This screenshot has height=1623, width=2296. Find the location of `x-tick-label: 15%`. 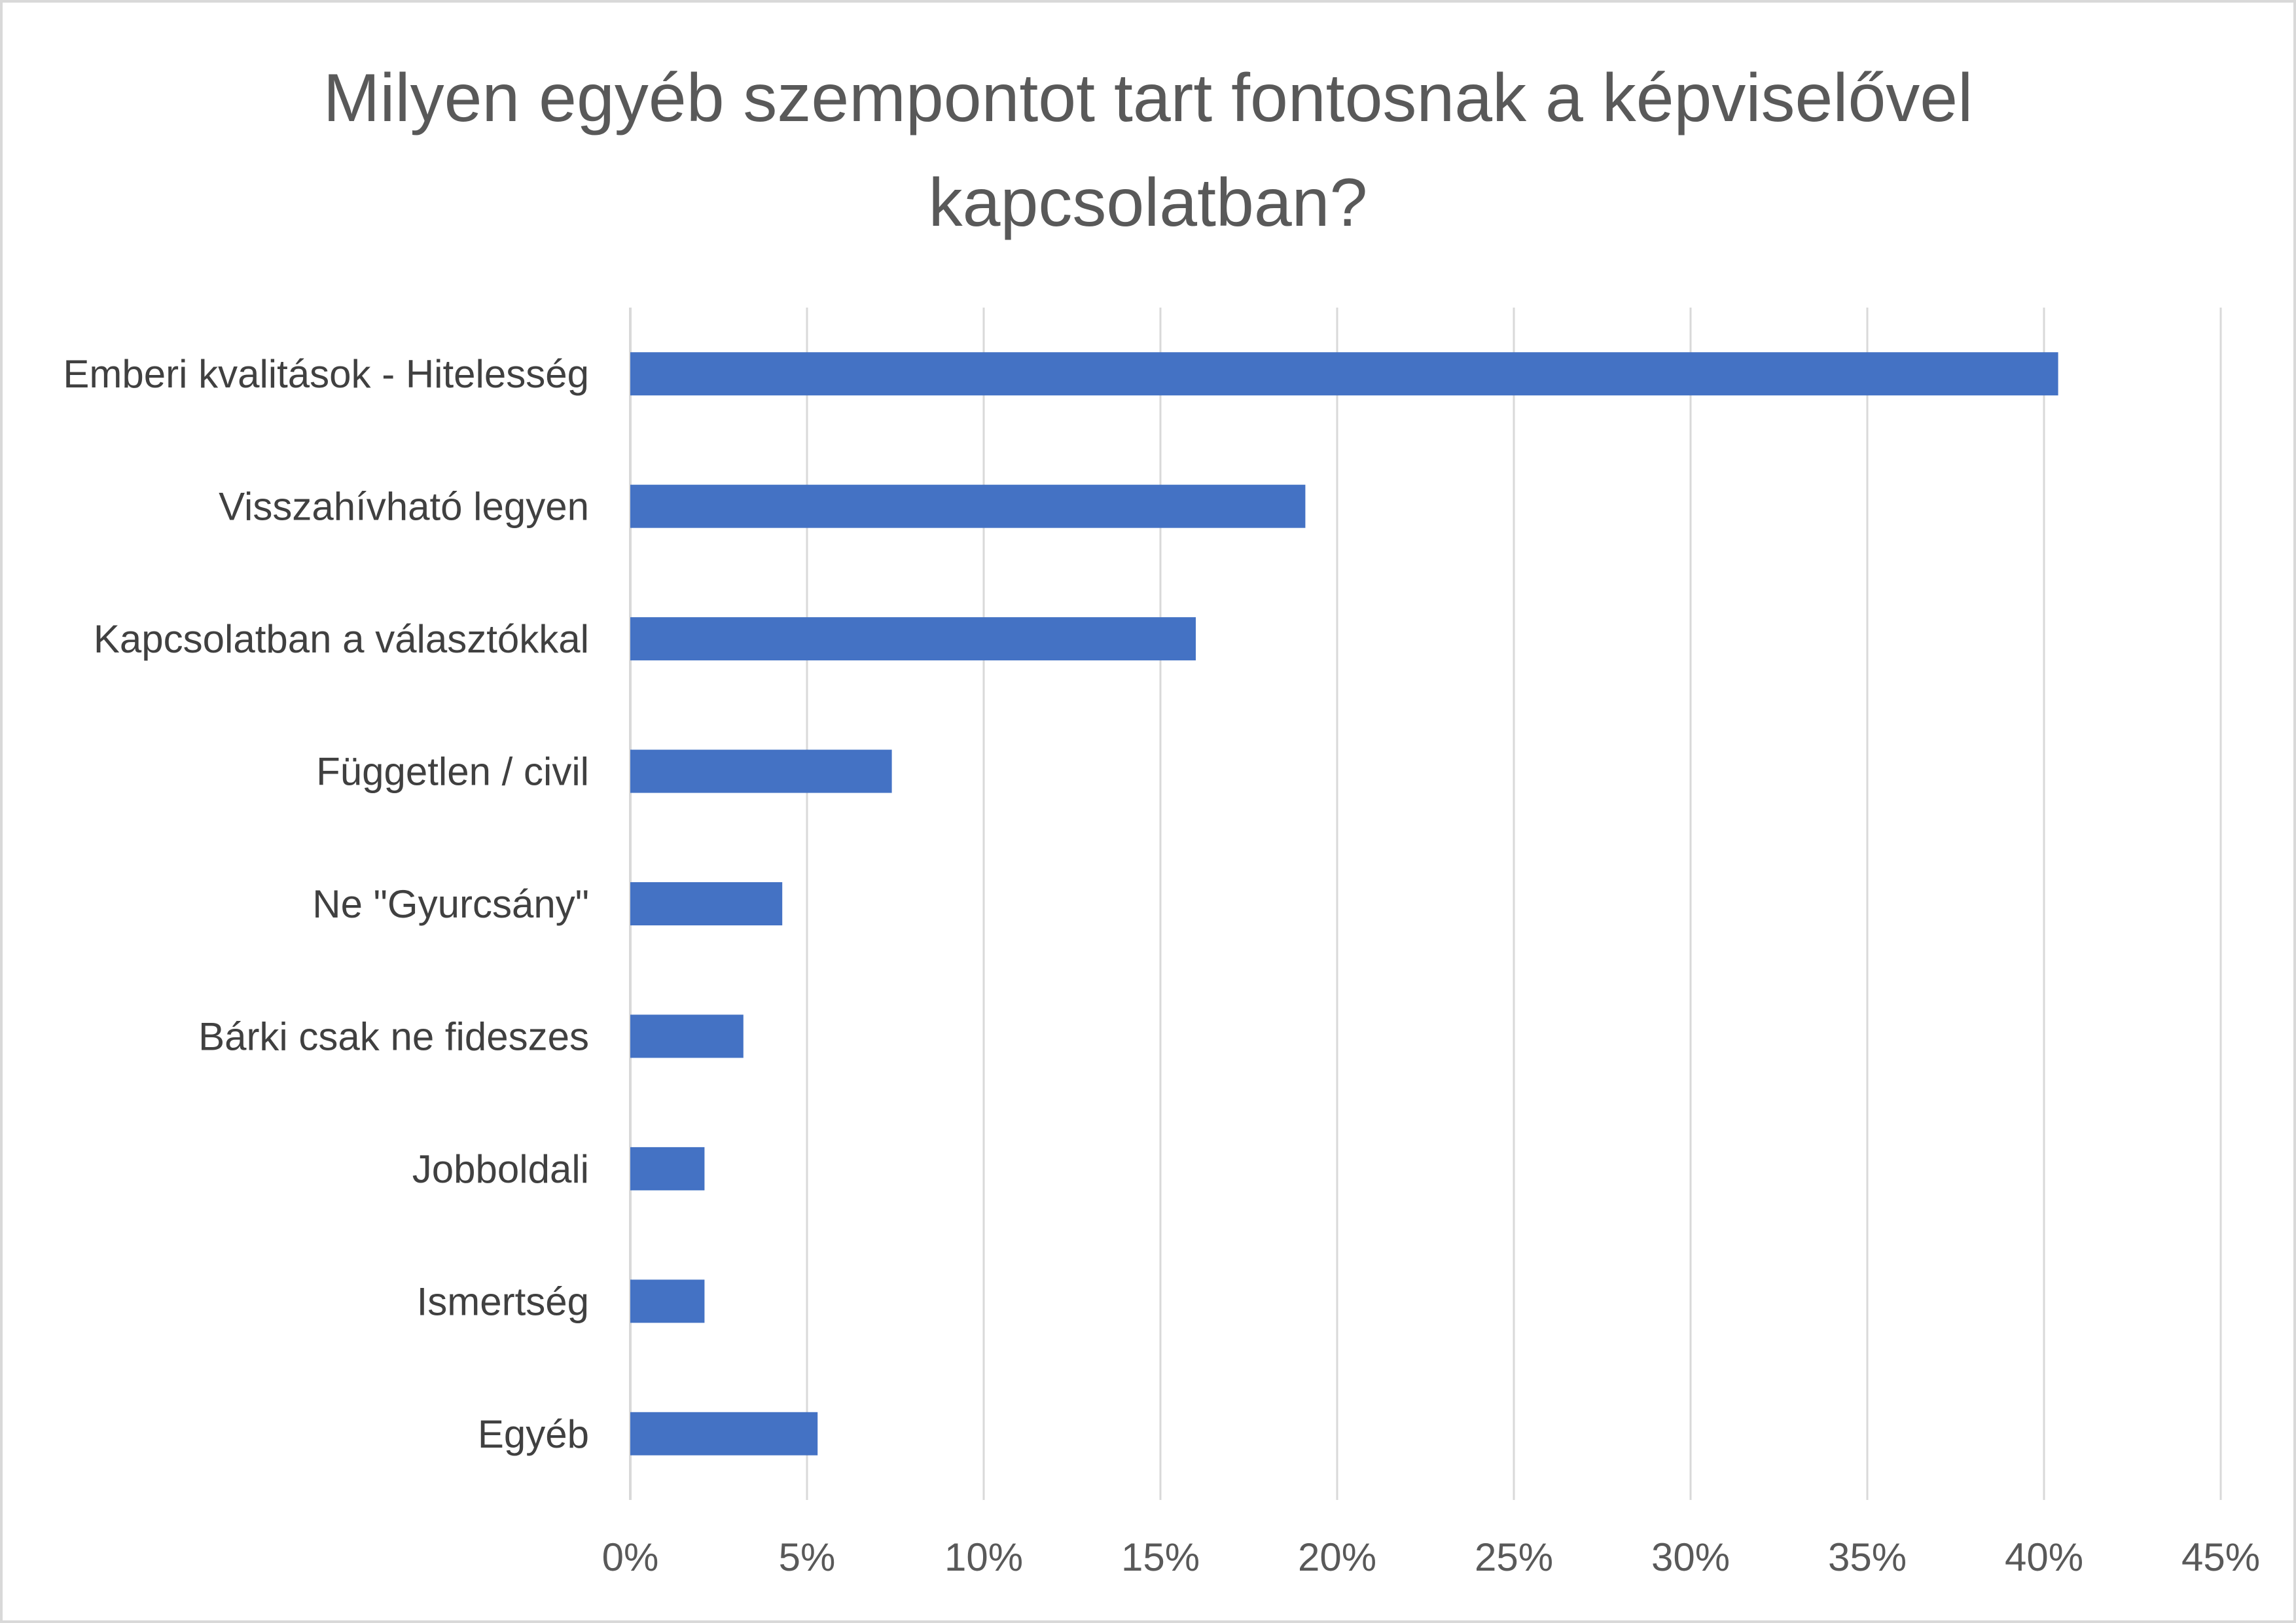

x-tick-label: 15% is located at coordinates (1160, 1557).